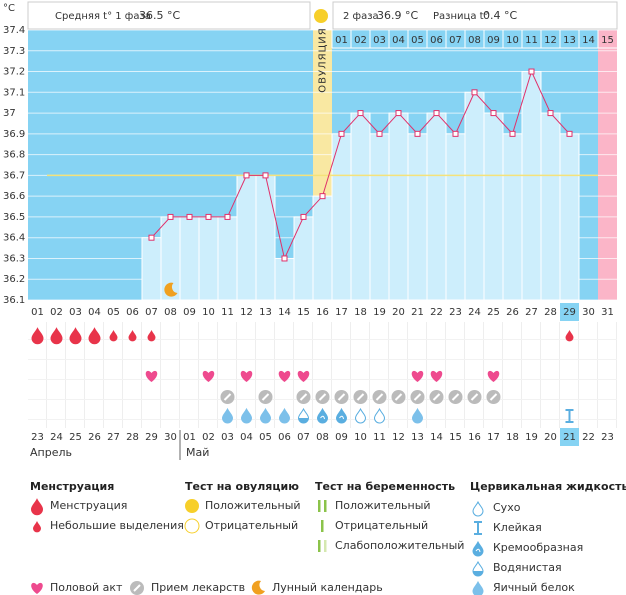  What do you see at coordinates (94, 437) in the screenshot?
I see `calendar-date: 26` at bounding box center [94, 437].